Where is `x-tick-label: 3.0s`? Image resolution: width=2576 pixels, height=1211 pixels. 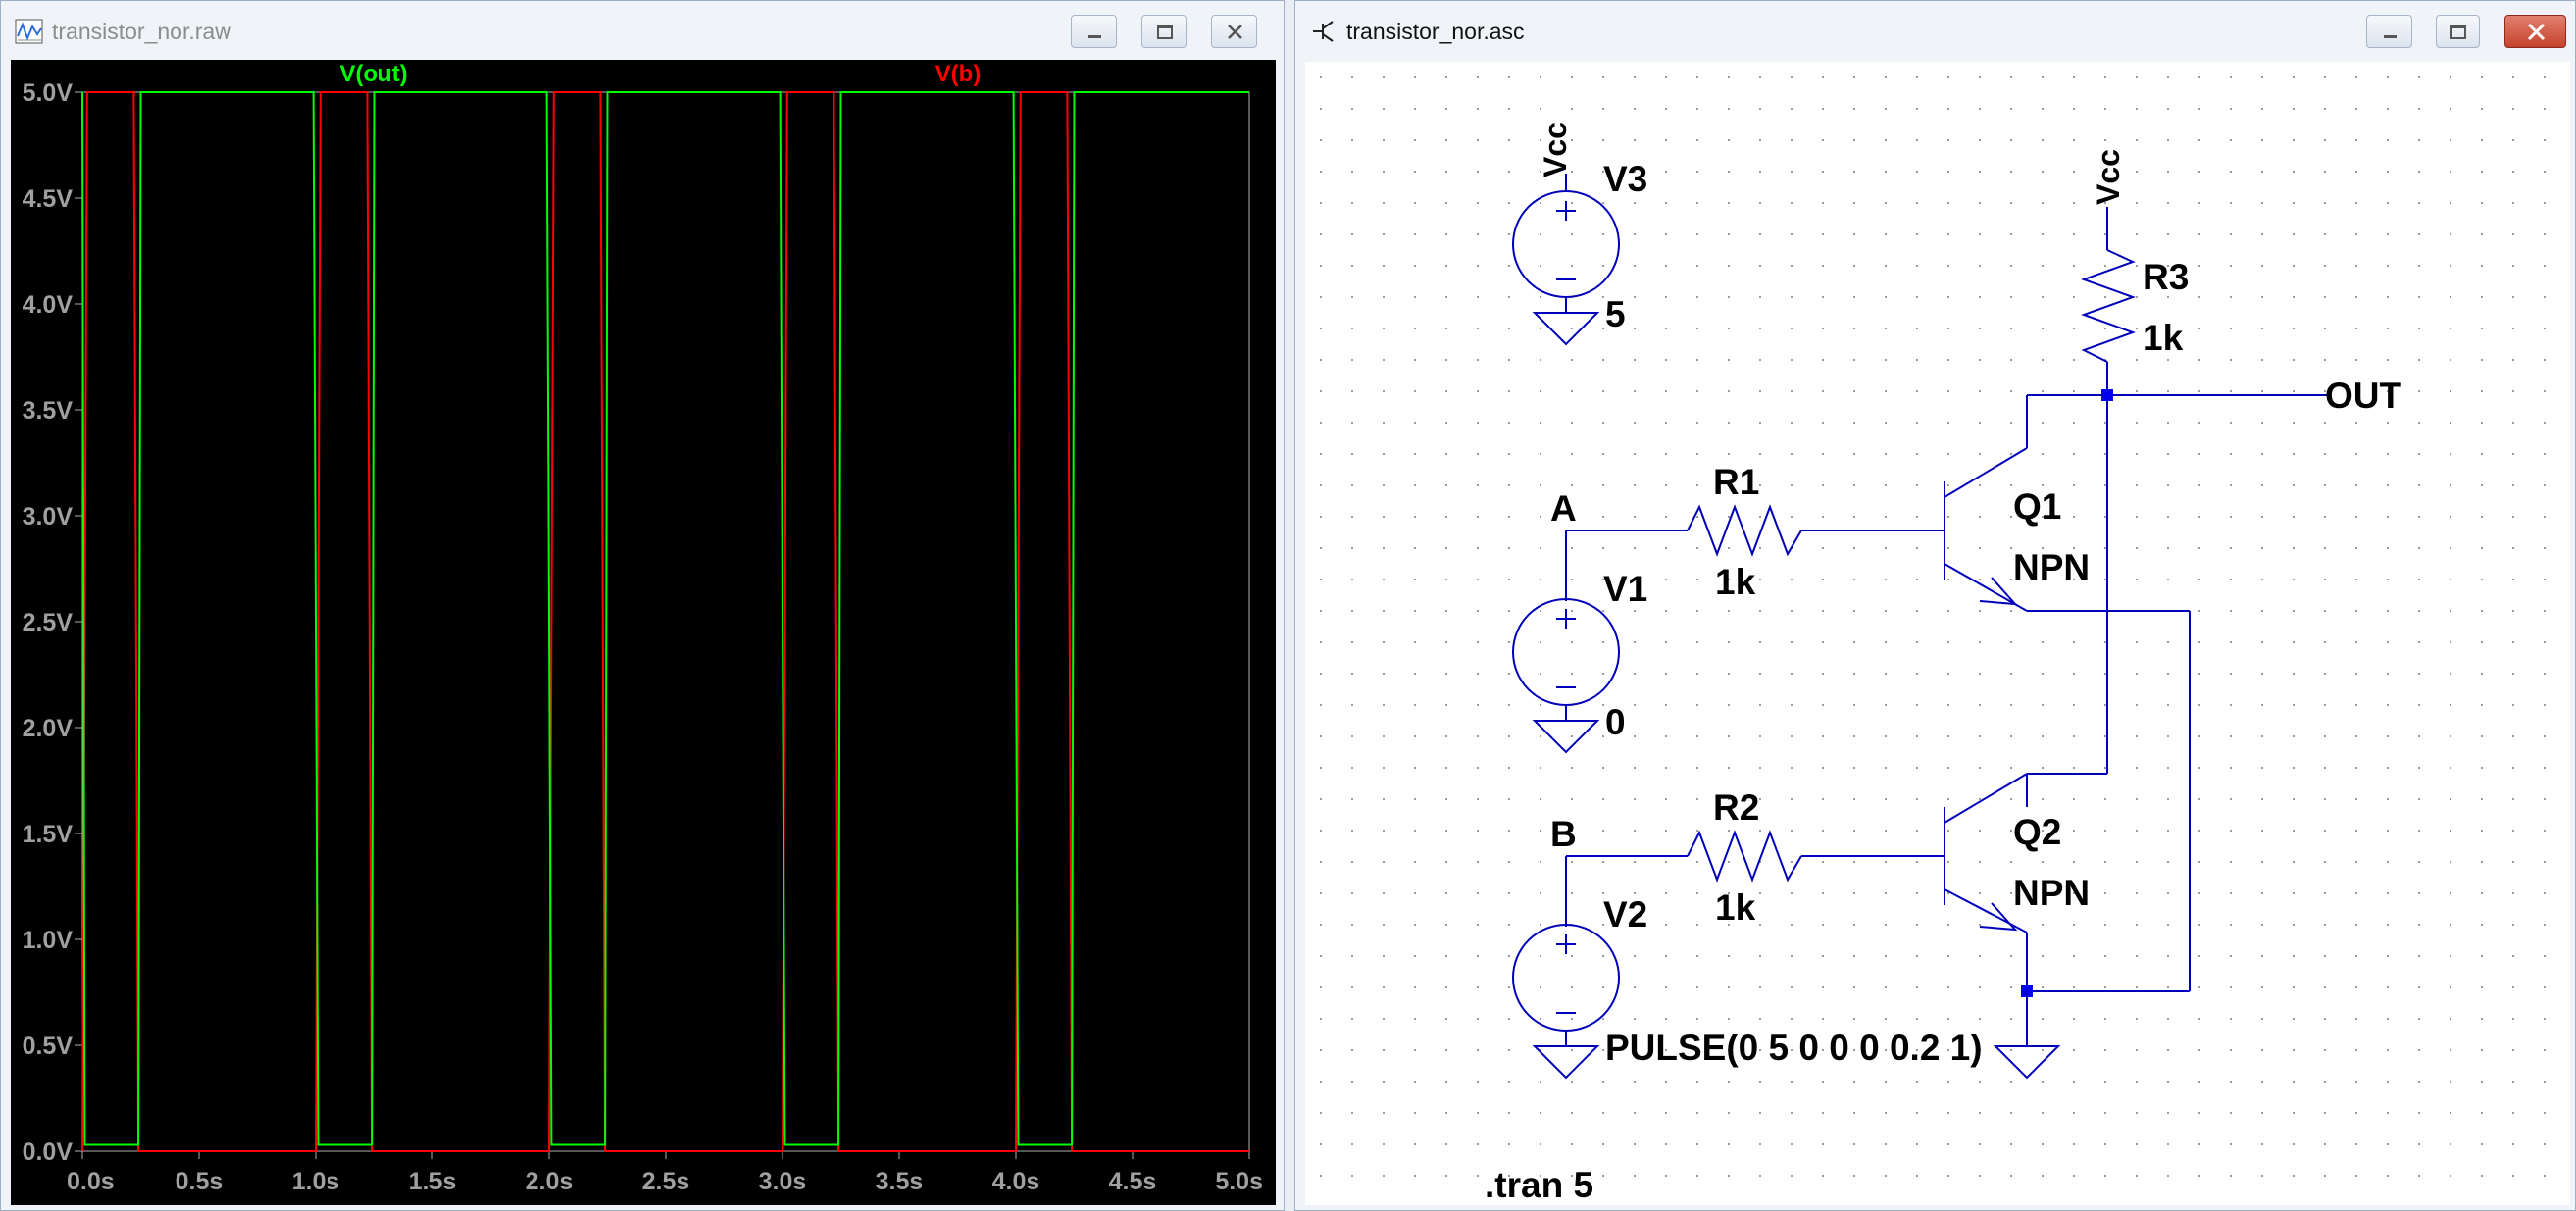
x-tick-label: 3.0s is located at coordinates (783, 1181).